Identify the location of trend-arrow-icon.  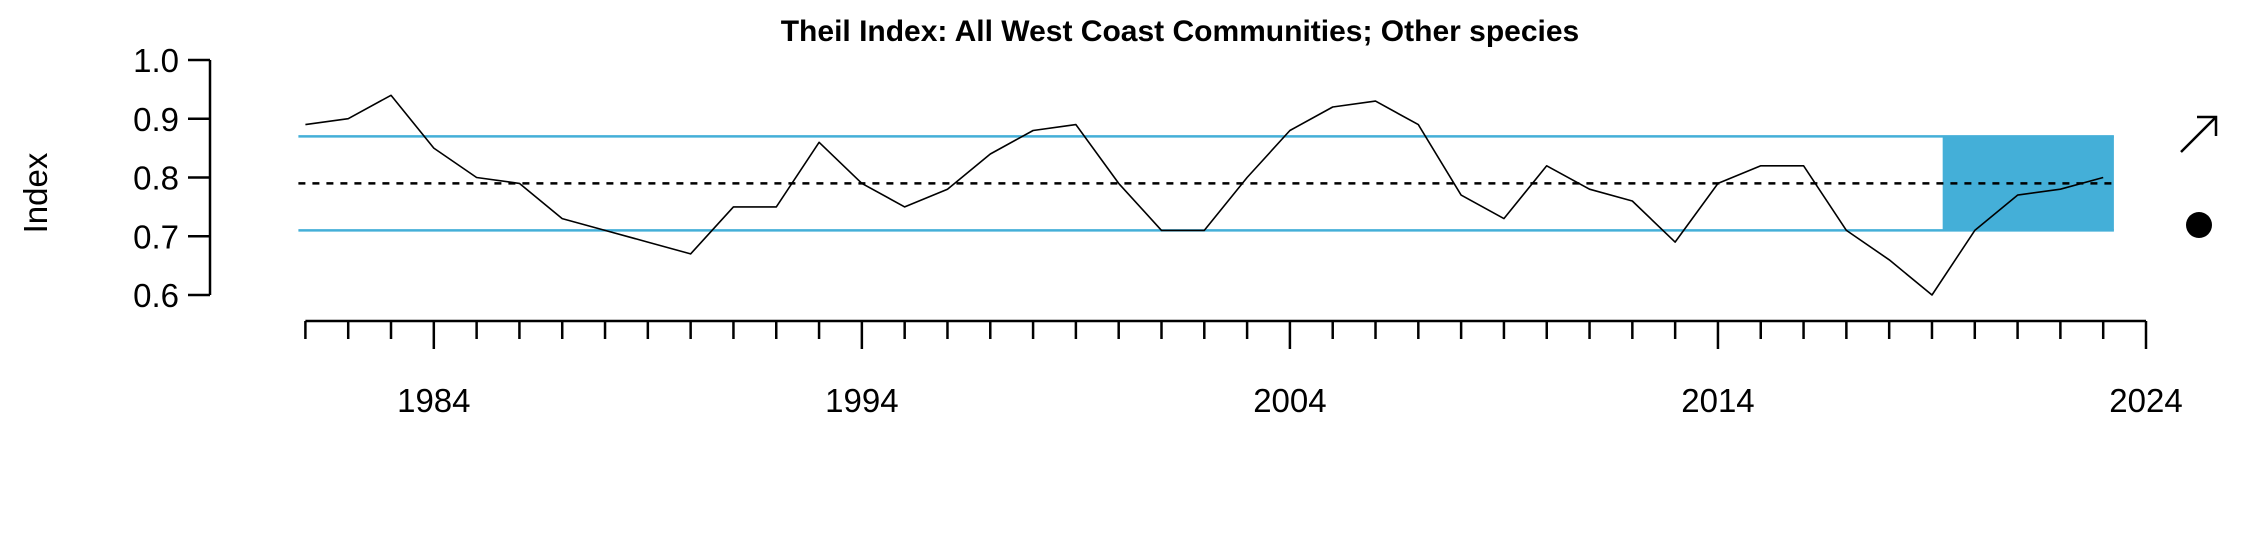
(2198, 134).